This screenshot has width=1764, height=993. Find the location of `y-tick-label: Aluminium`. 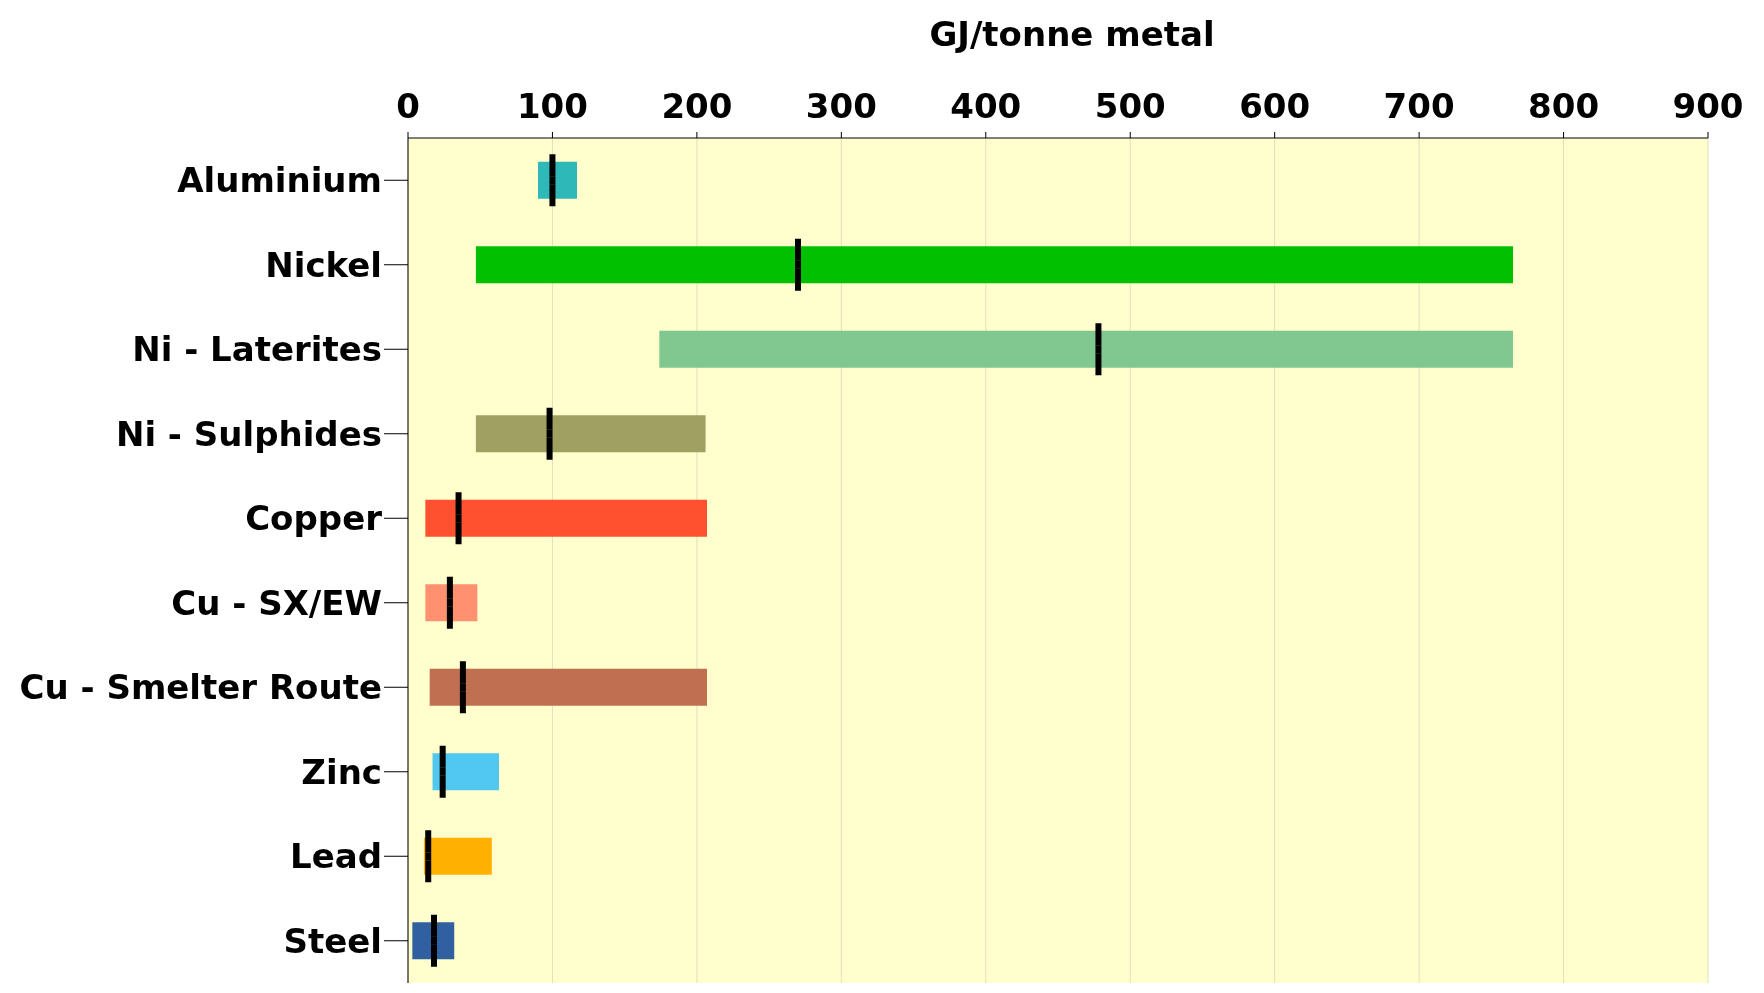

y-tick-label: Aluminium is located at coordinates (279, 180).